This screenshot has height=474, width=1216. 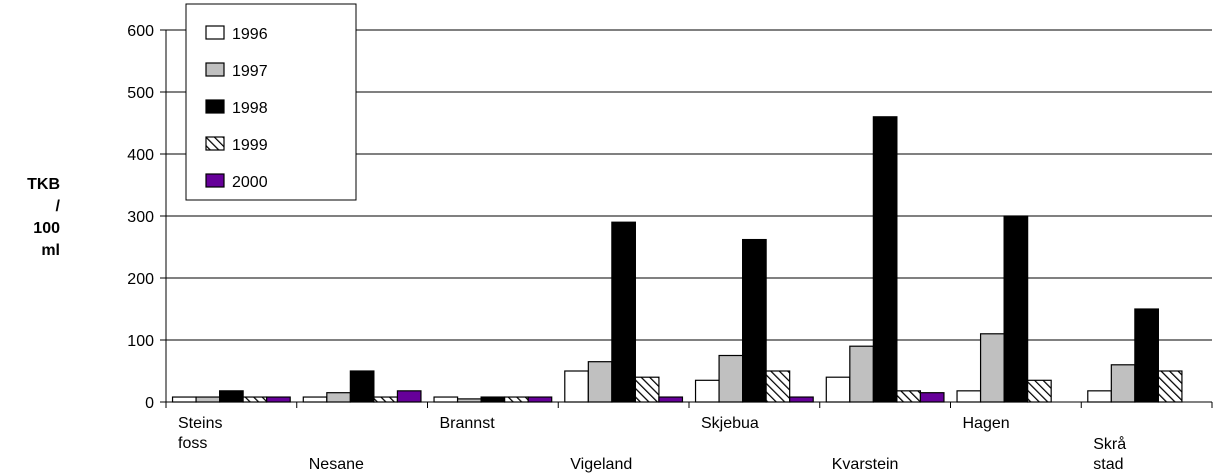 What do you see at coordinates (730, 423) in the screenshot?
I see `x-tick-label: Skjebua` at bounding box center [730, 423].